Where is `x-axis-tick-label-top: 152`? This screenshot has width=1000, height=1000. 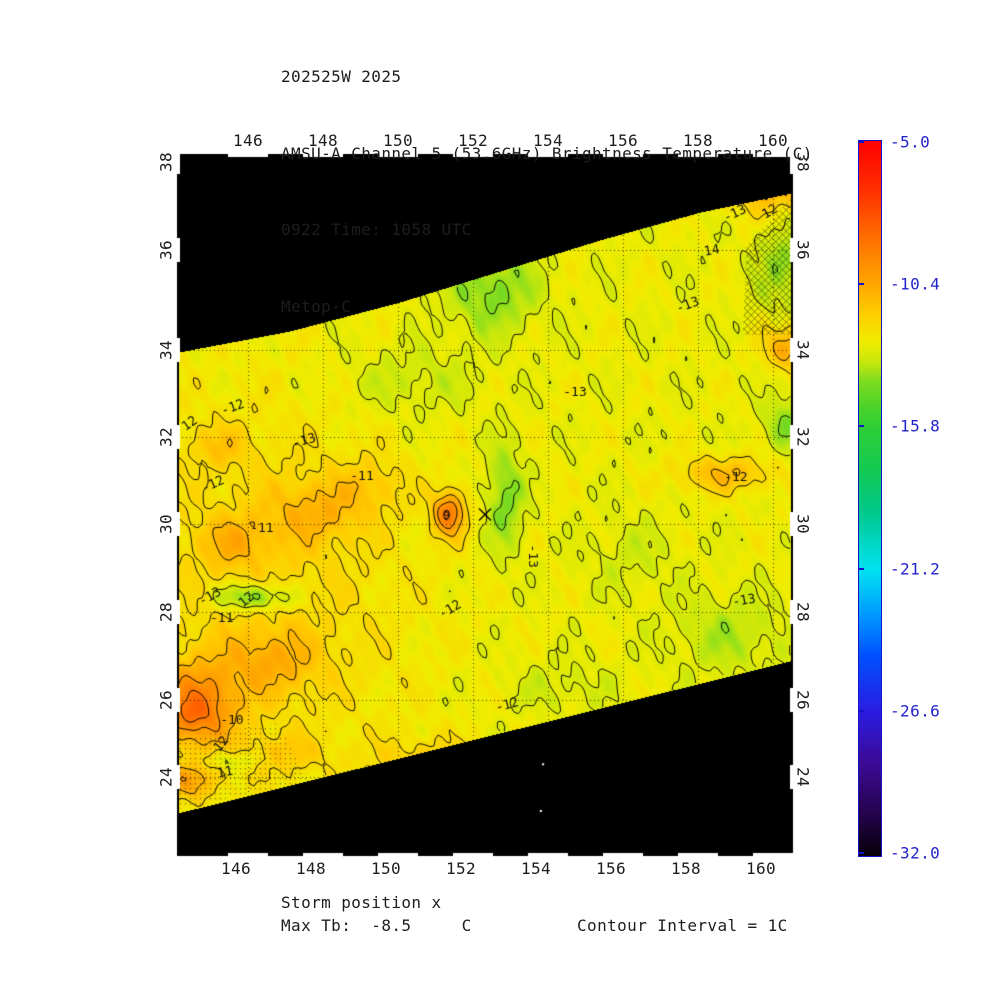 x-axis-tick-label-top: 152 is located at coordinates (473, 140).